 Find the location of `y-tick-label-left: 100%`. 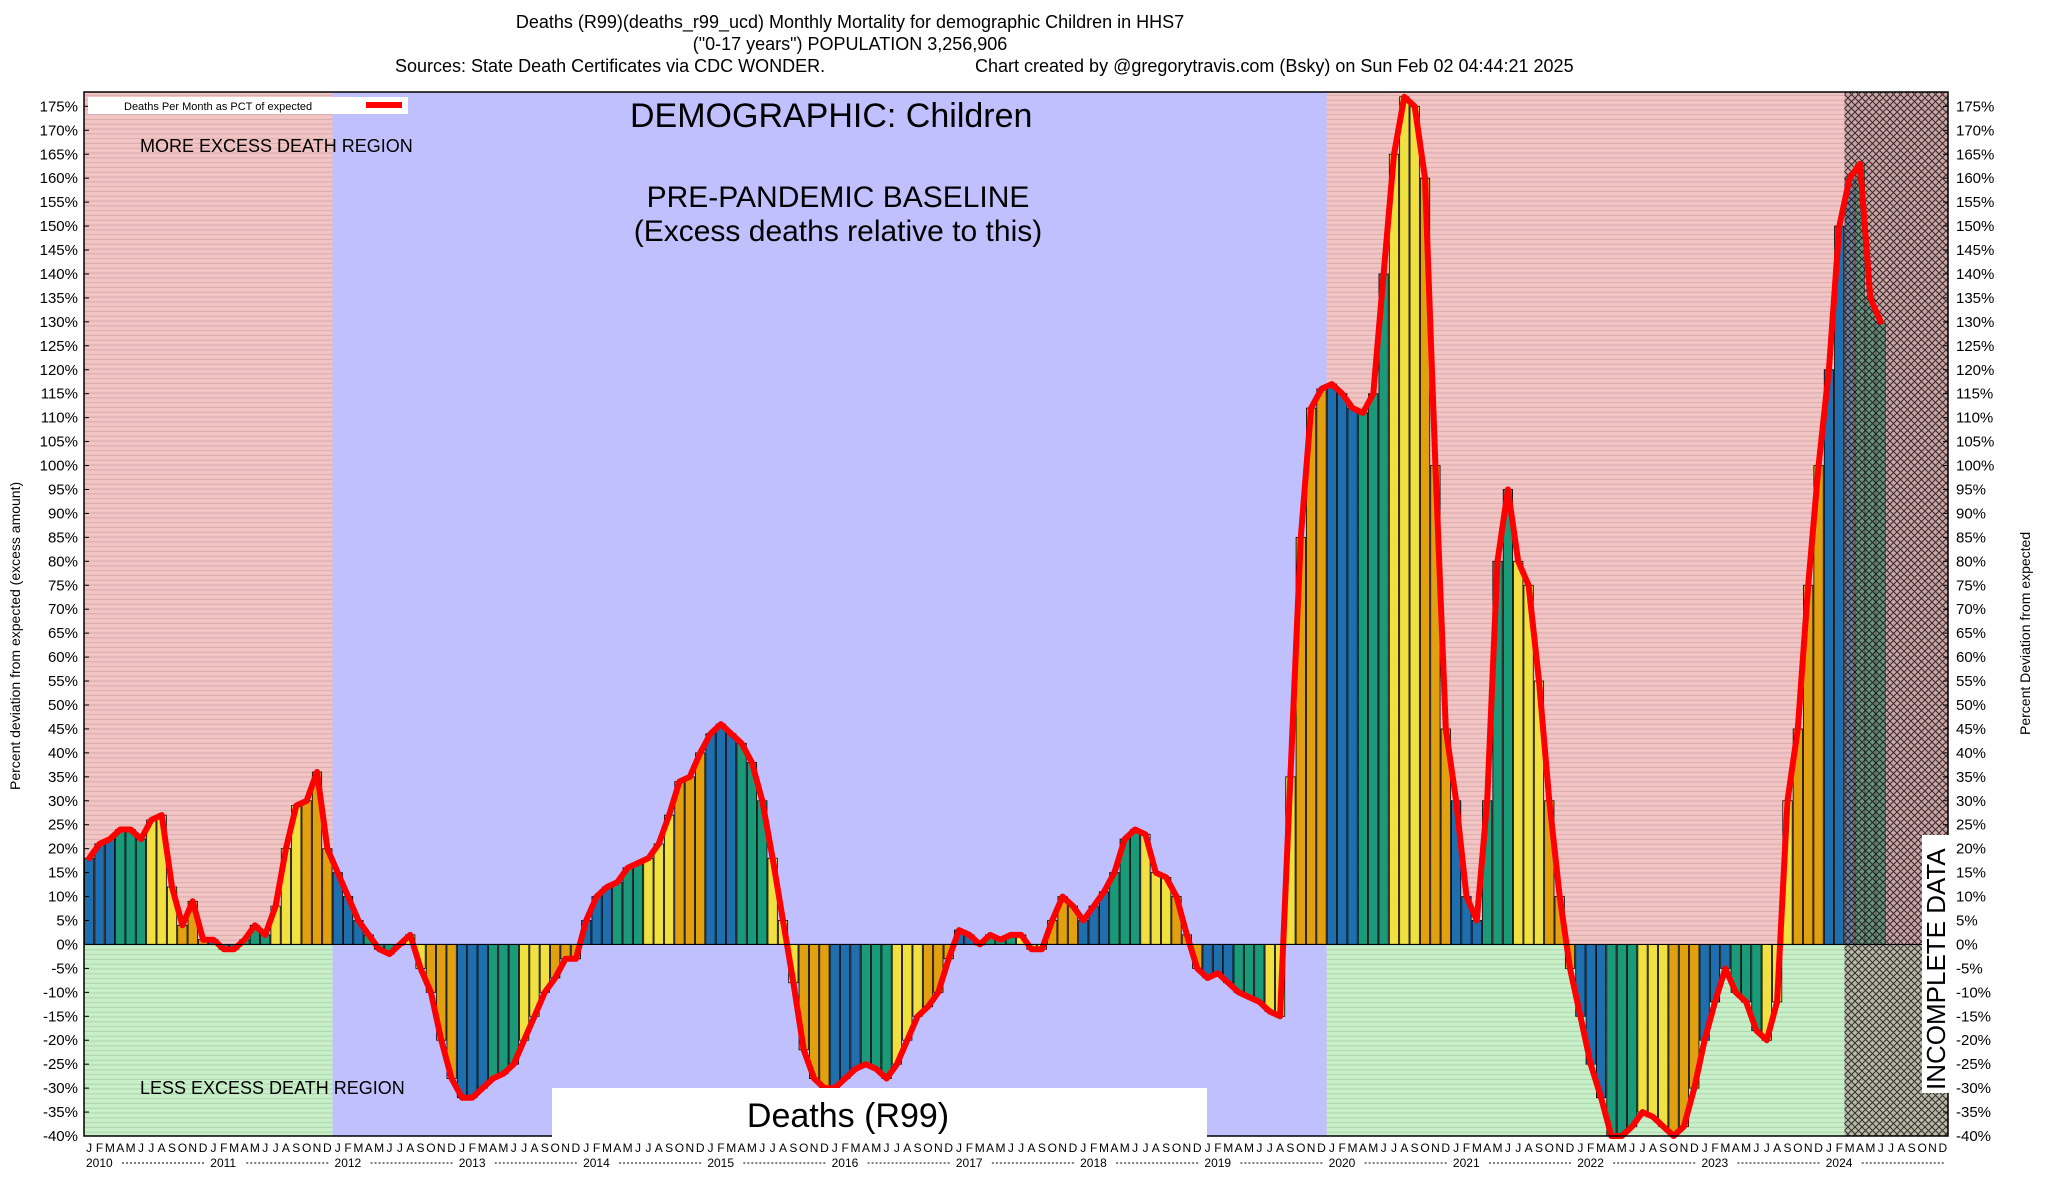

y-tick-label-left: 100% is located at coordinates (59, 466).